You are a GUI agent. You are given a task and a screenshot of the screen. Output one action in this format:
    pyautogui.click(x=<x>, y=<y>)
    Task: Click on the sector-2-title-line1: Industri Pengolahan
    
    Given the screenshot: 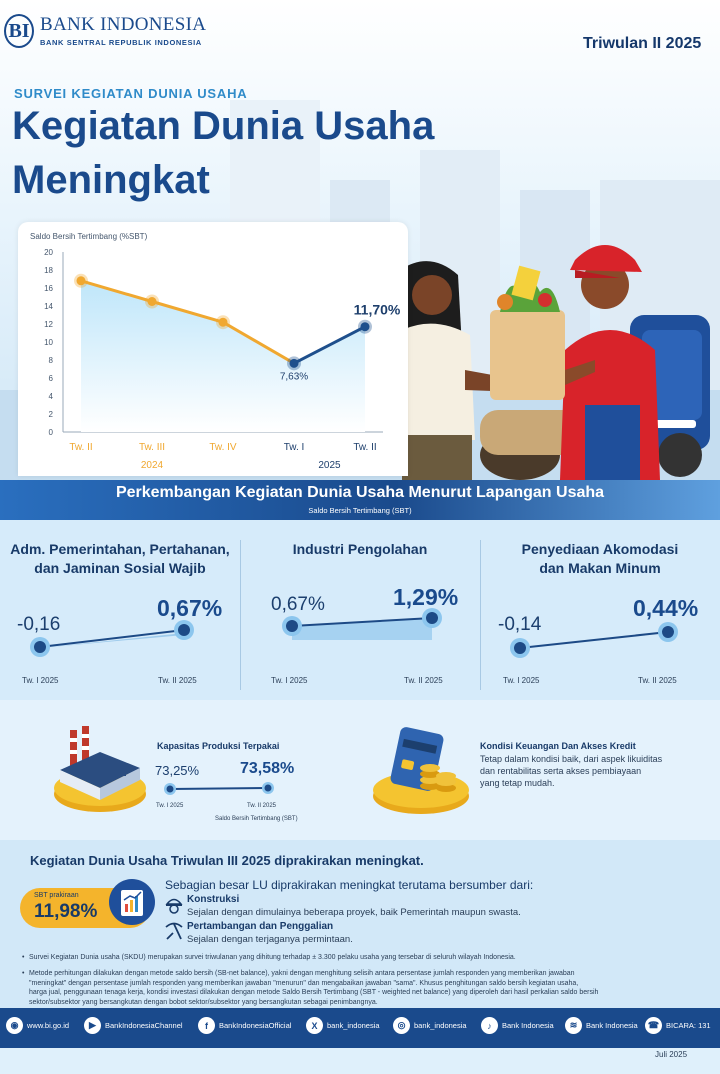 What is the action you would take?
    pyautogui.click(x=360, y=549)
    